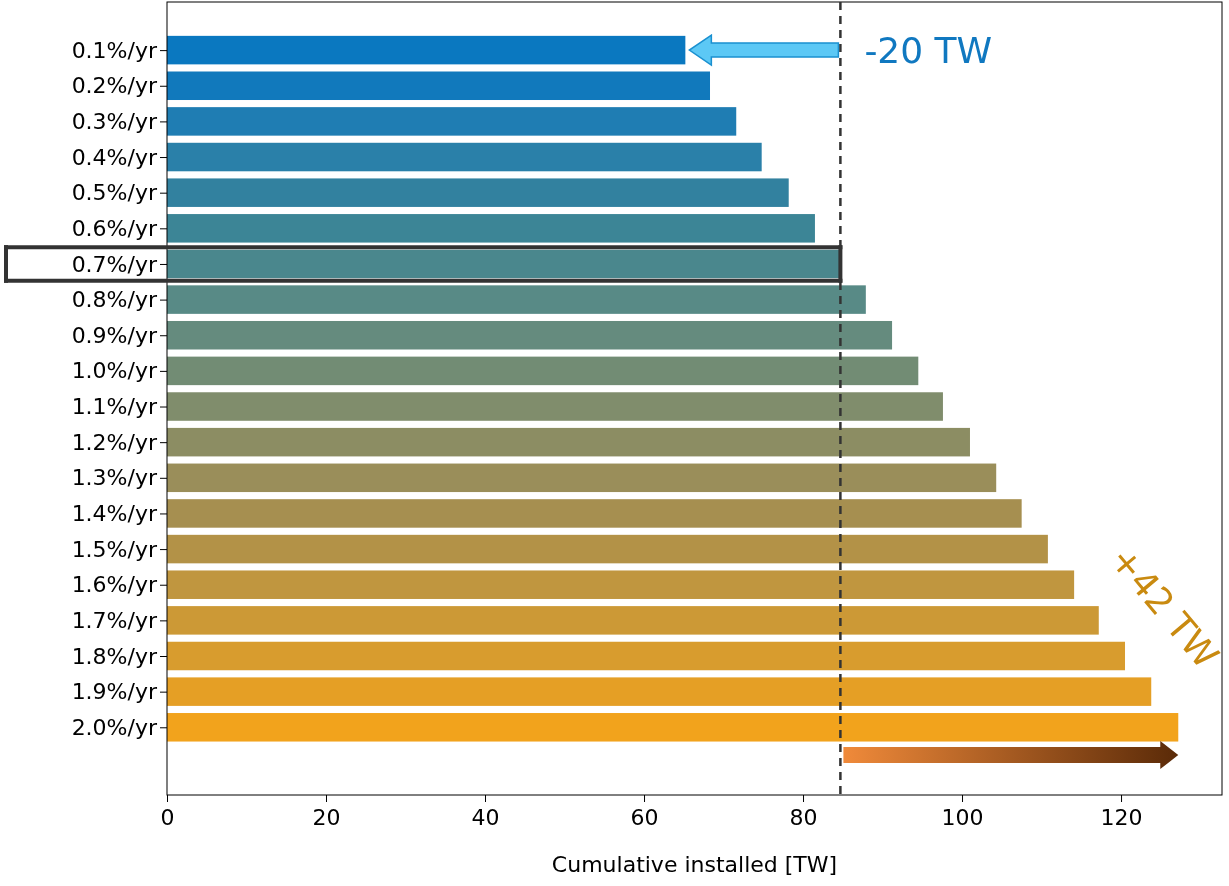 The image size is (1229, 886). Describe the element at coordinates (1164, 607) in the screenshot. I see `annotation: +42 TW` at that location.